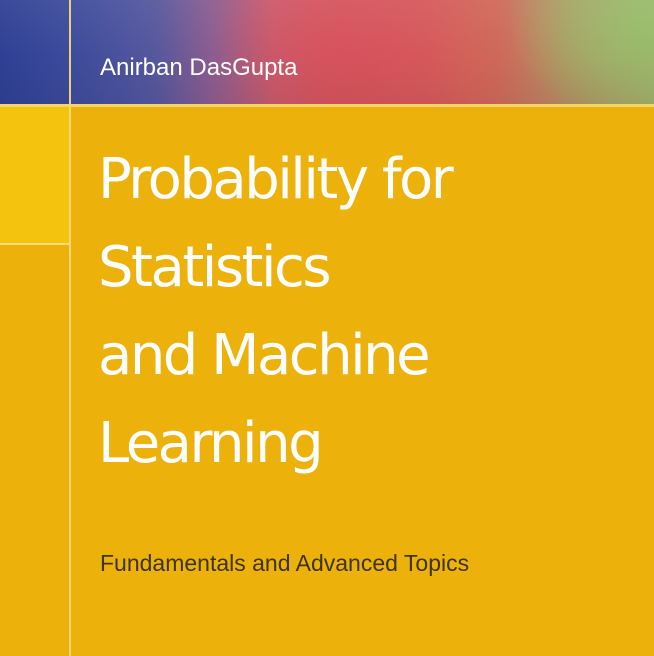 This screenshot has height=656, width=654. What do you see at coordinates (264, 355) in the screenshot?
I see `book-title-line-3: and Machine` at bounding box center [264, 355].